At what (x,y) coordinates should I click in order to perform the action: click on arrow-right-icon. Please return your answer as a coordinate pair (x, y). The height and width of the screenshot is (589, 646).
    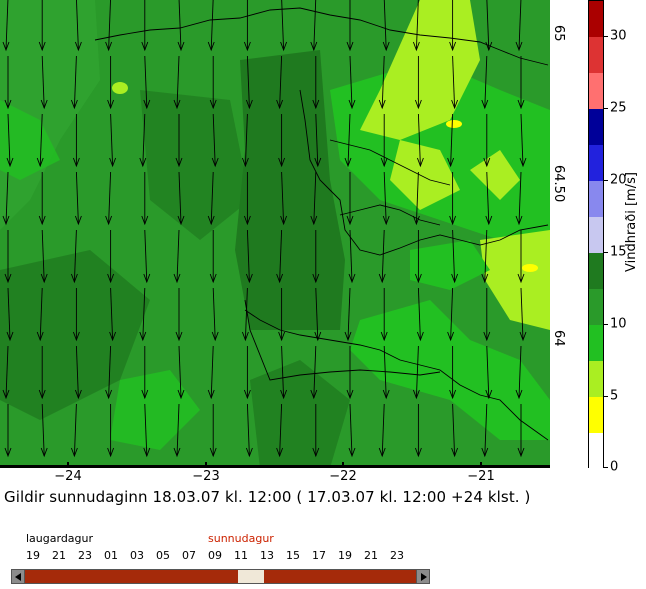
    Looking at the image, I should click on (424, 577).